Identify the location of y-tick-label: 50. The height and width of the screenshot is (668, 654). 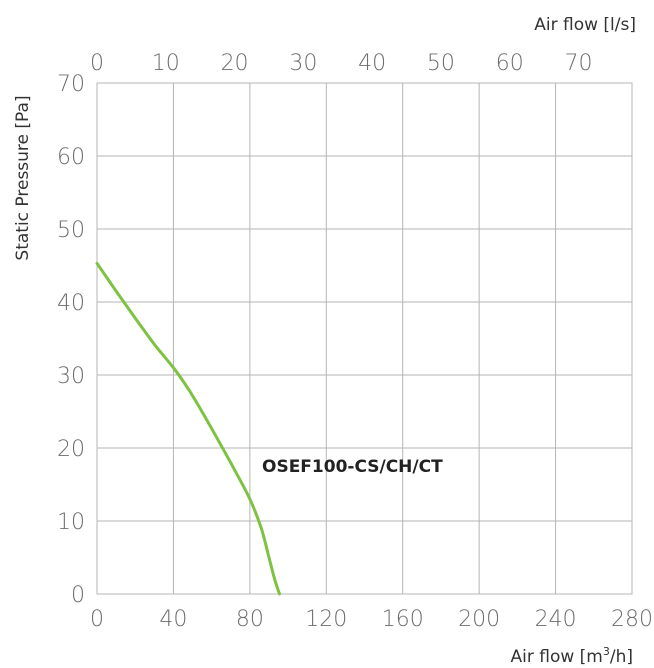
(71, 230).